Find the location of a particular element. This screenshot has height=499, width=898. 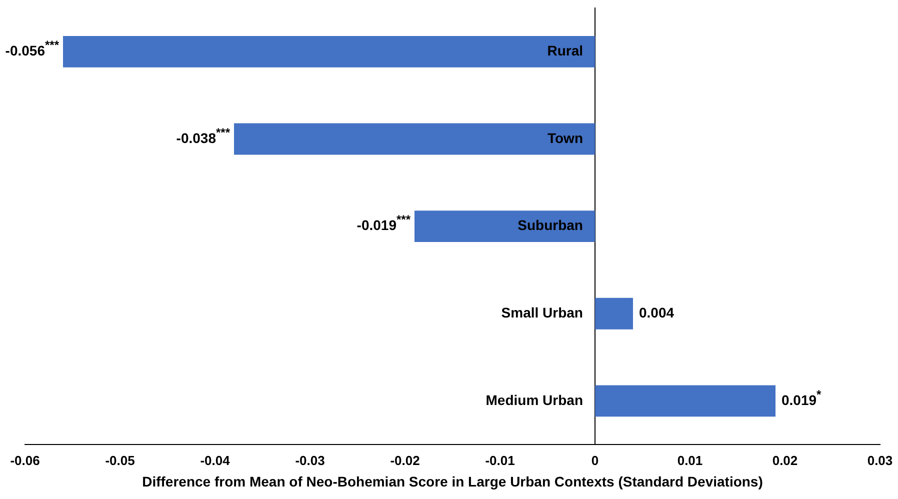

x-tick-label: -0.04 is located at coordinates (215, 460).